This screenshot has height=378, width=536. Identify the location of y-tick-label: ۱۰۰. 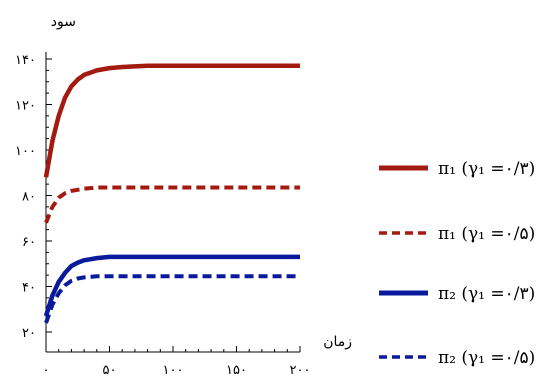
(25, 151).